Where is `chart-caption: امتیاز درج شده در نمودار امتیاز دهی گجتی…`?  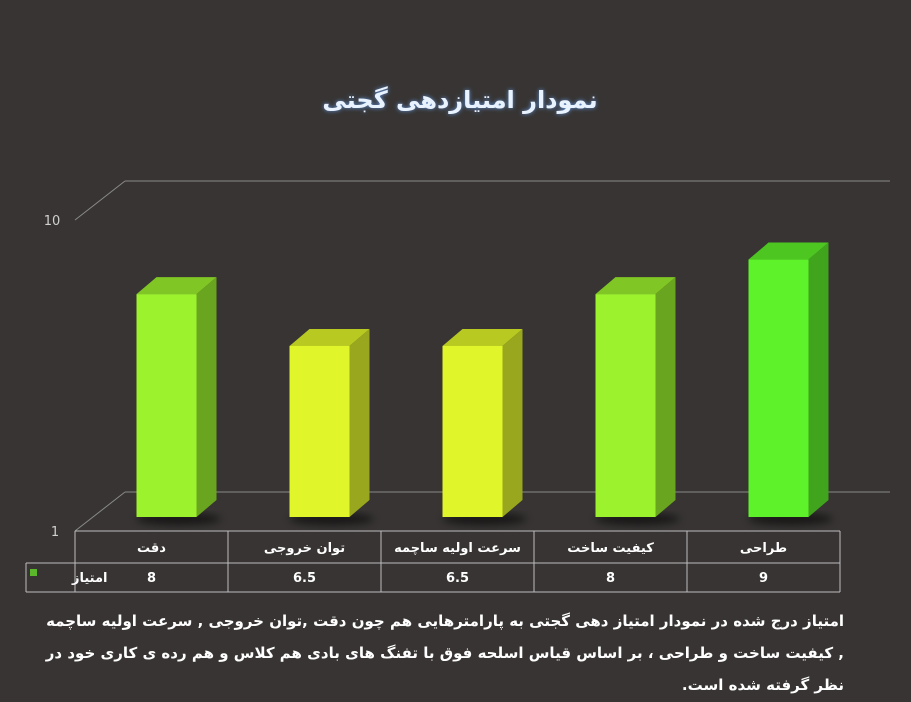 chart-caption: امتیاز درج شده در نمودار امتیاز دهی گجتی… is located at coordinates (444, 653).